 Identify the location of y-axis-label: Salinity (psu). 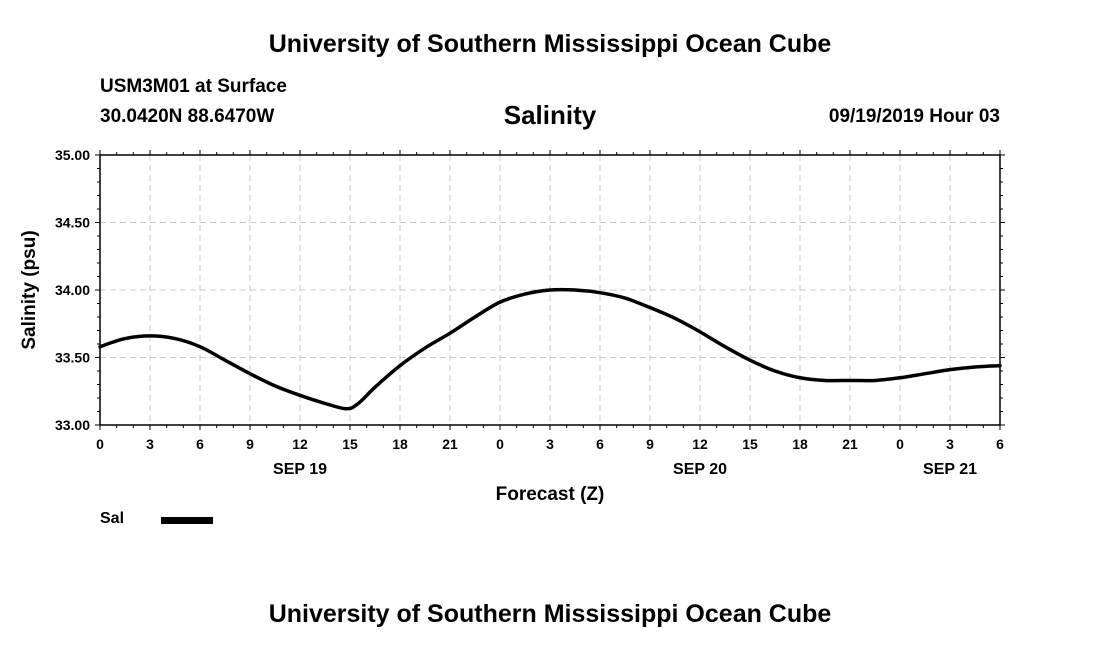
(29, 289).